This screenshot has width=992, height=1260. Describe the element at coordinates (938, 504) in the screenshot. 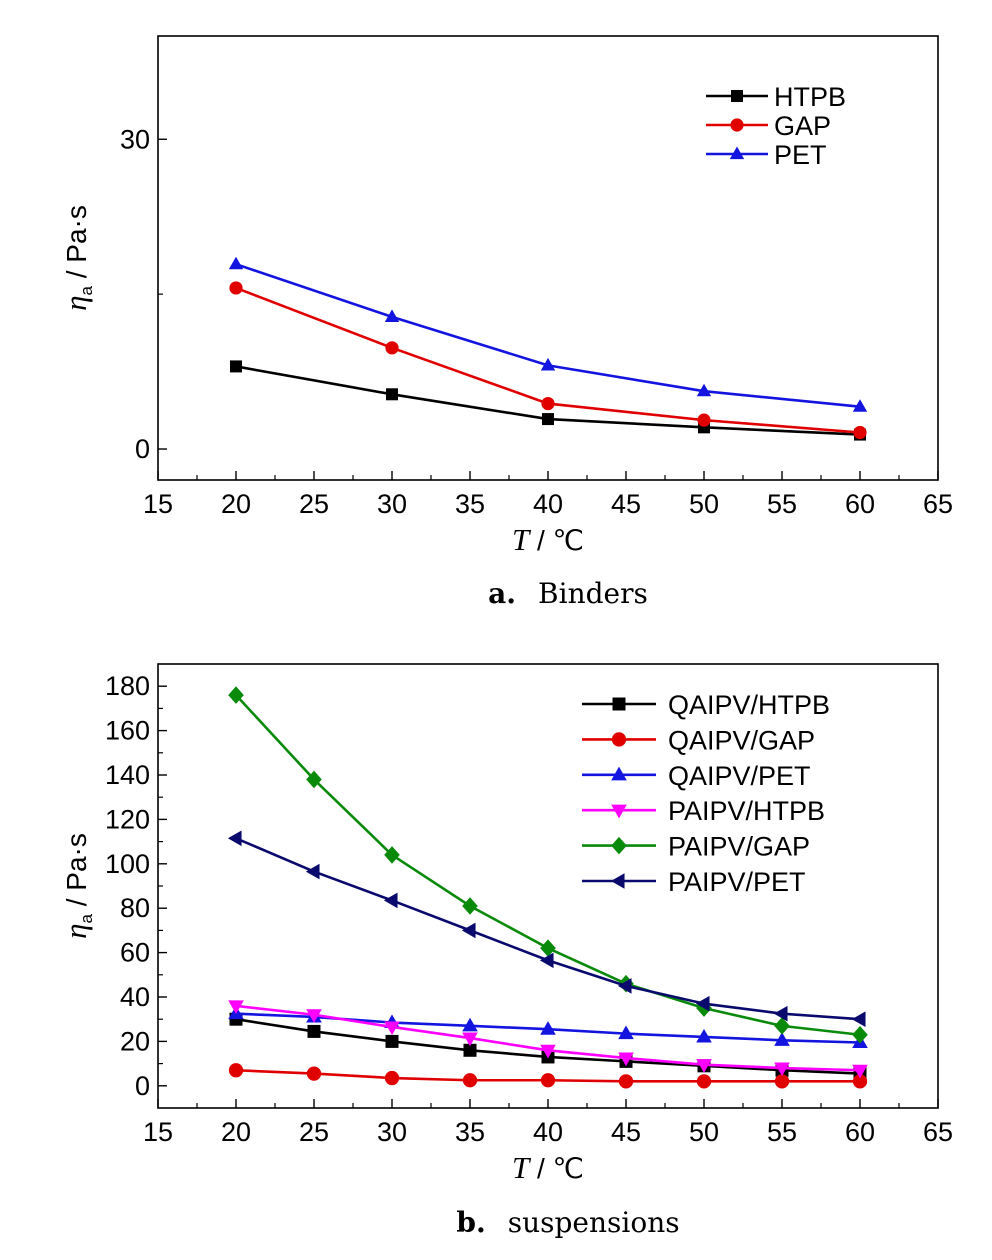

I see `x-tick-label: 65` at that location.